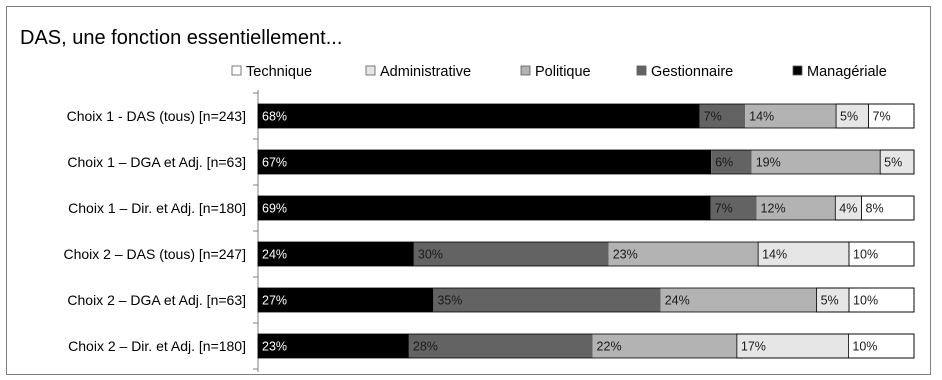  Describe the element at coordinates (157, 208) in the screenshot. I see `category-label: Choix 1 – Dir. et Adj. [n=180]` at that location.